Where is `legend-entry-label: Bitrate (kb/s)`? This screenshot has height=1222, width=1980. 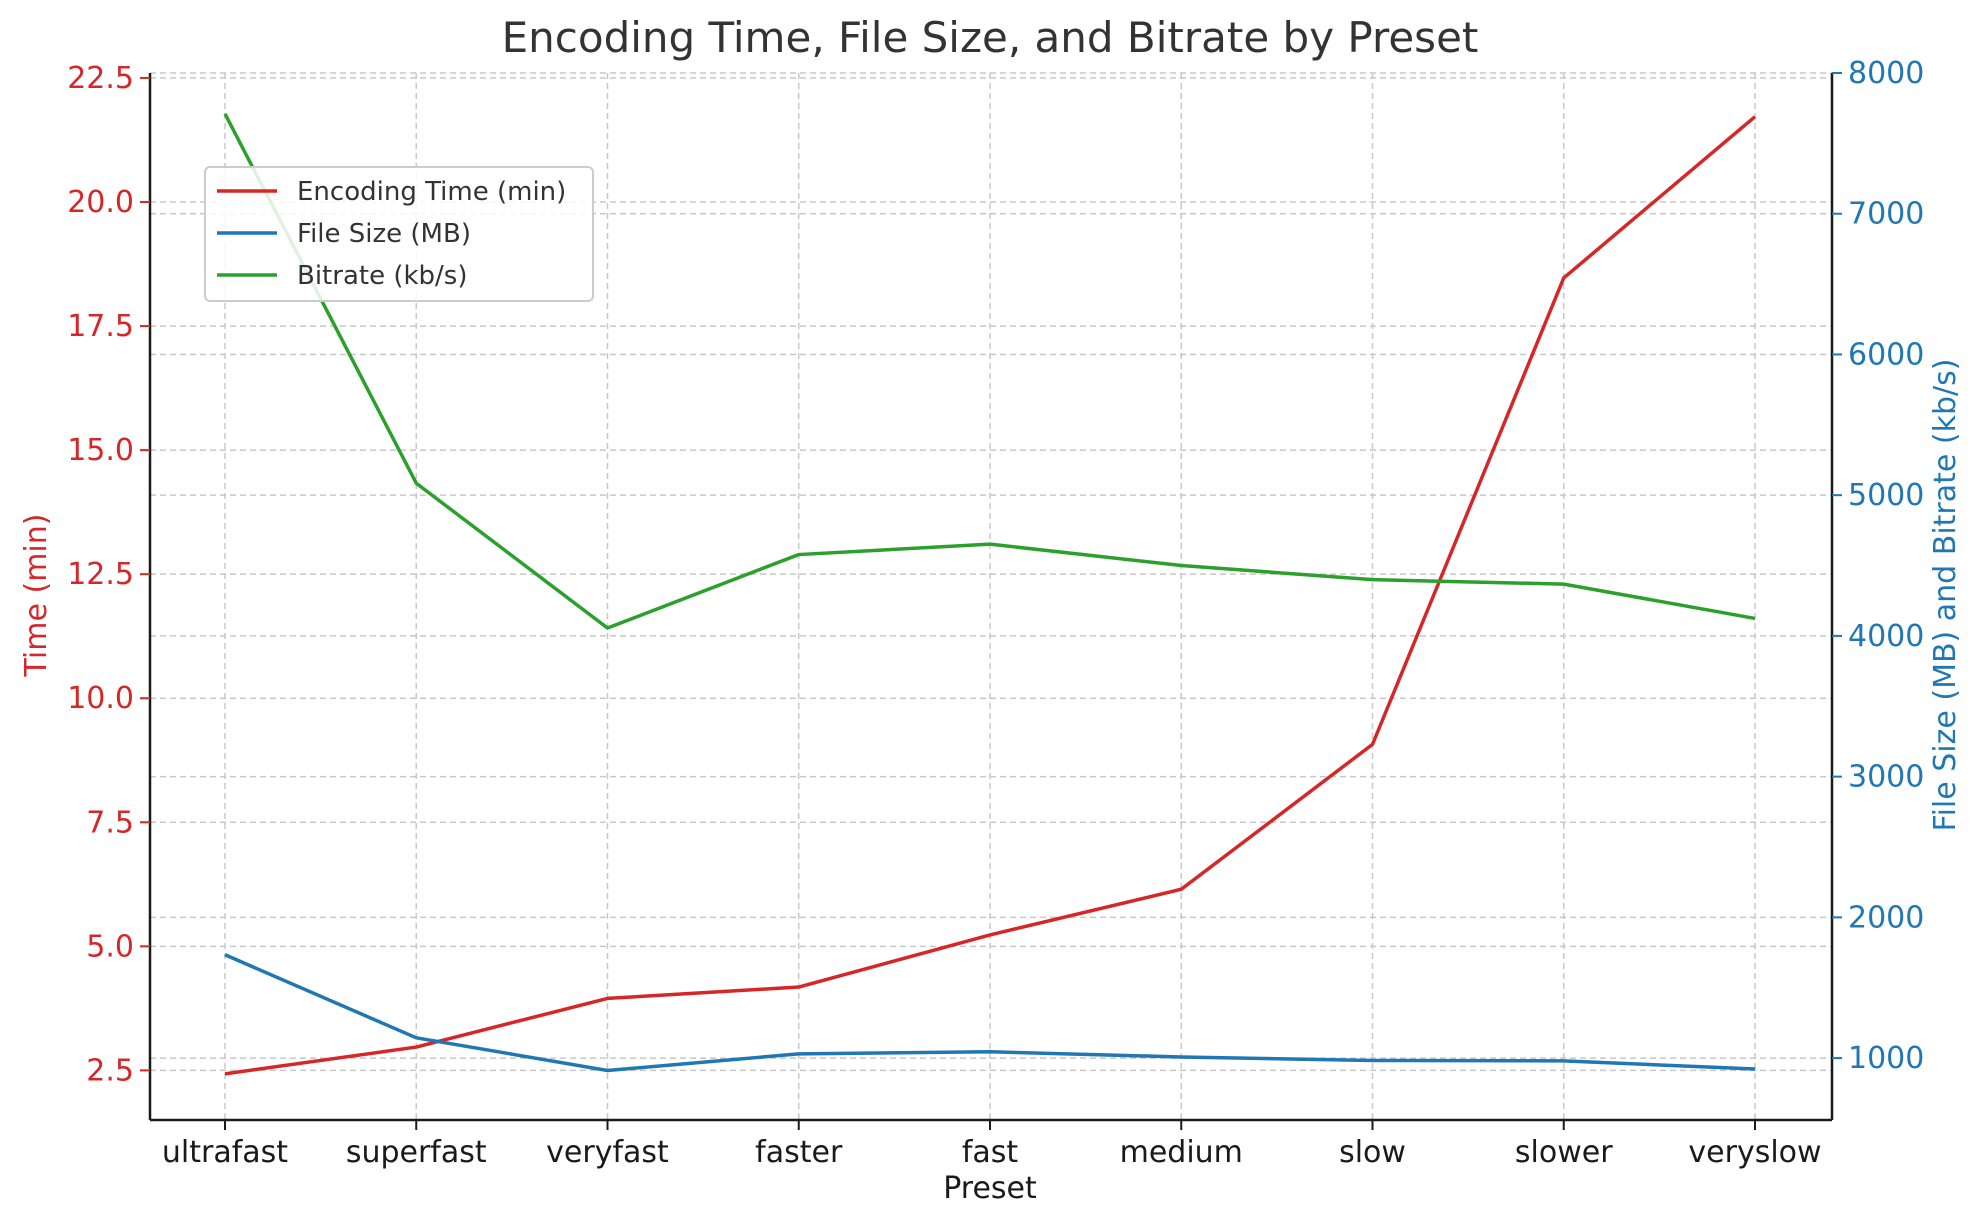 legend-entry-label: Bitrate (kb/s) is located at coordinates (382, 276).